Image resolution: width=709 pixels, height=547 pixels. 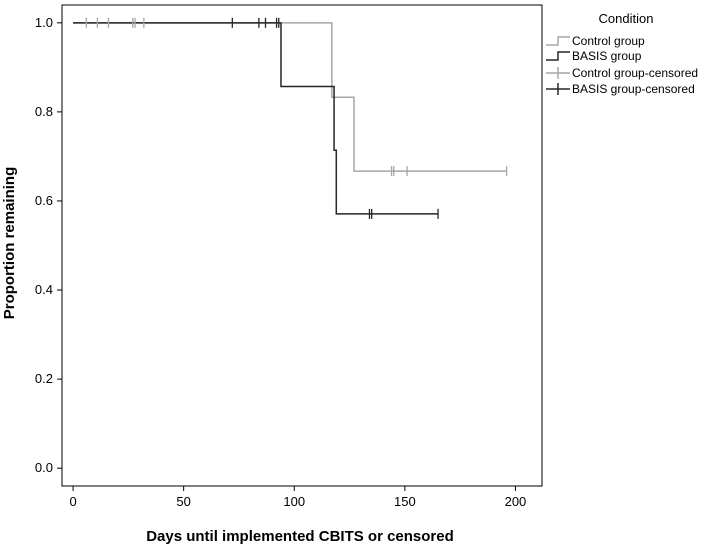 I want to click on x-tick-label: 200, so click(x=516, y=501).